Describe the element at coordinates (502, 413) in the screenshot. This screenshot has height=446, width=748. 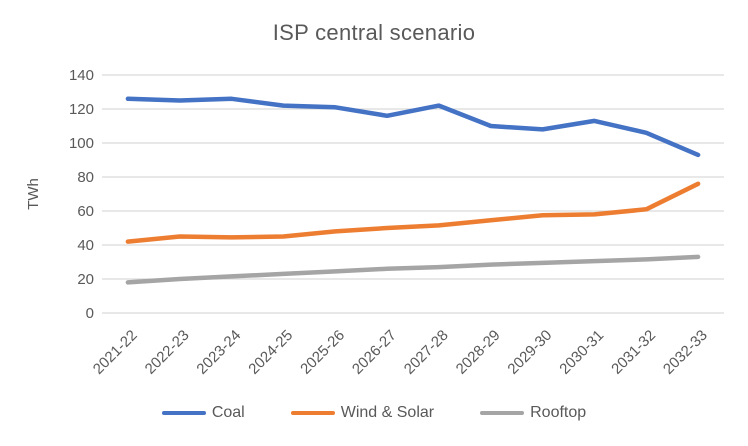
I see `legend-swatch-rooftop` at that location.